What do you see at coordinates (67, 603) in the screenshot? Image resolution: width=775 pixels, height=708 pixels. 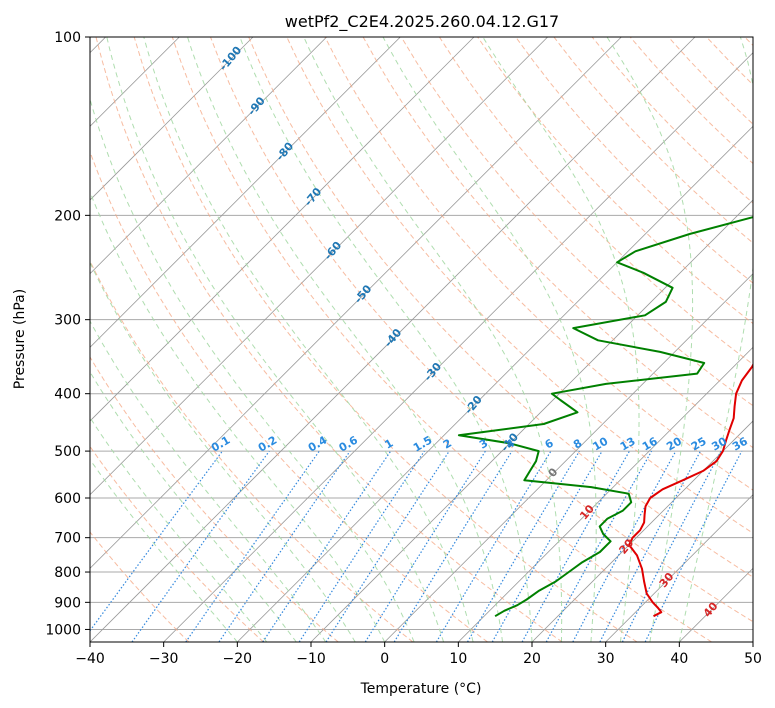 I see `y-tick-label: 900` at bounding box center [67, 603].